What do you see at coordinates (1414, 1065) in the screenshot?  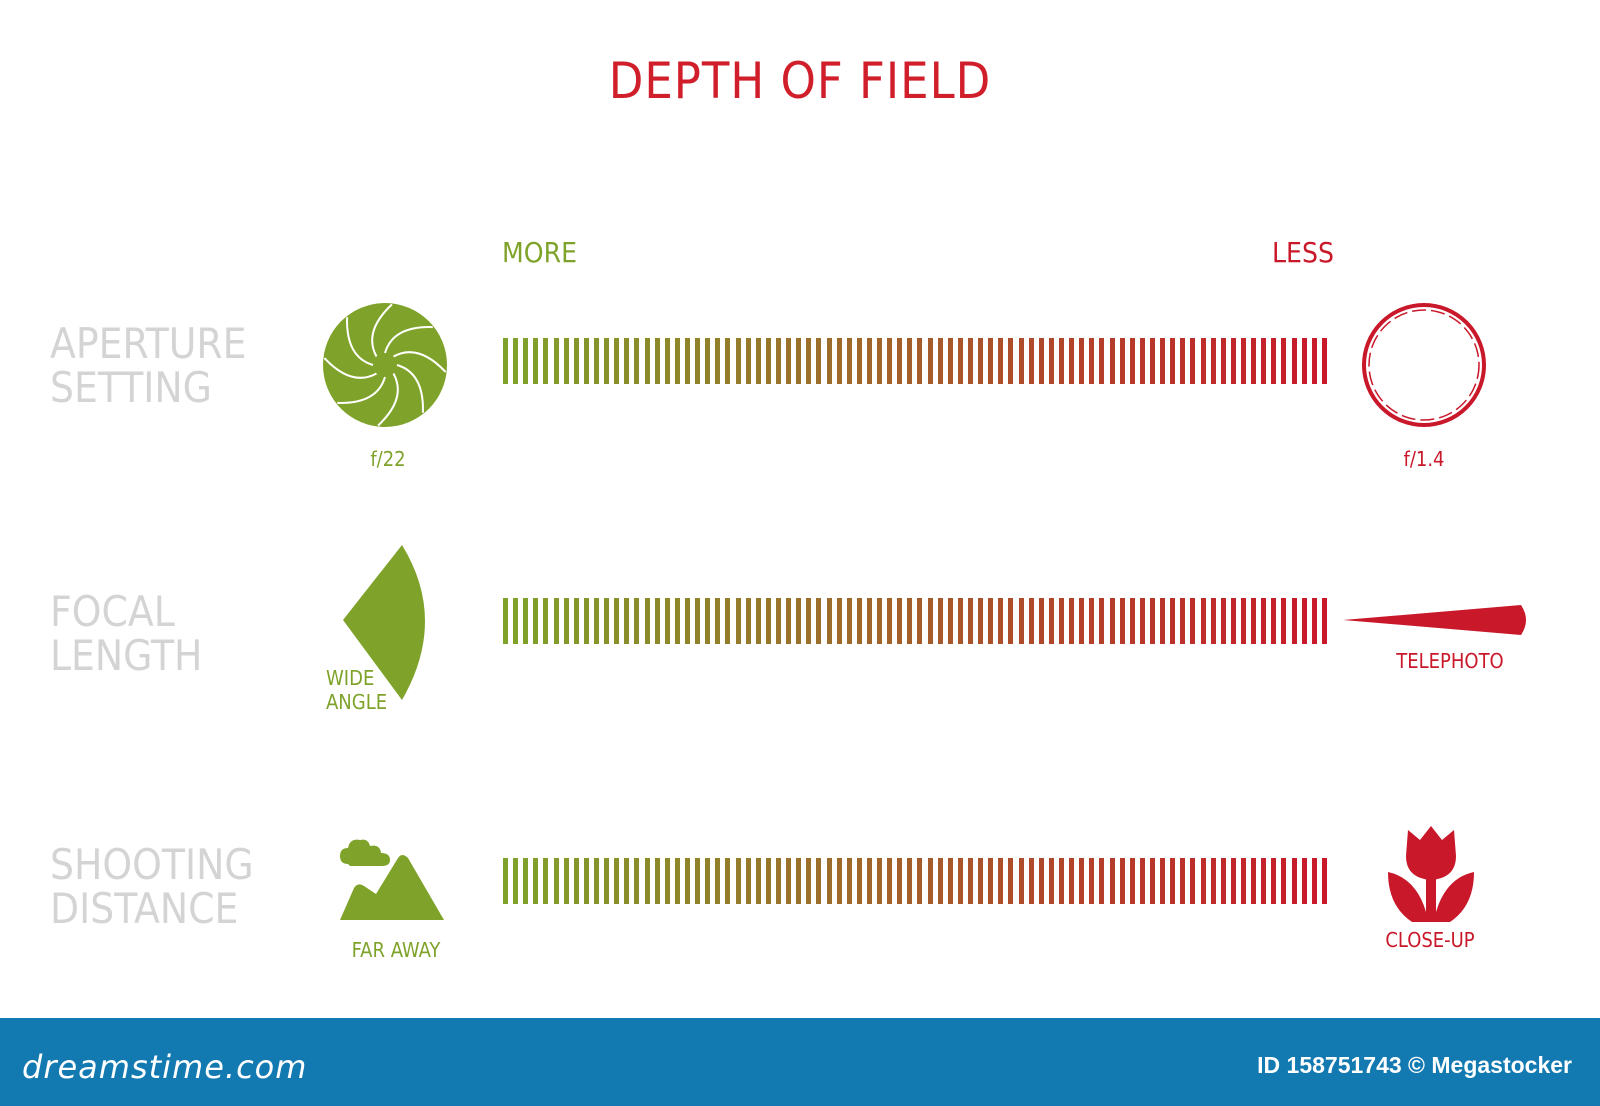 I see `footer-image-id: ID 158751743 © Megastocker` at bounding box center [1414, 1065].